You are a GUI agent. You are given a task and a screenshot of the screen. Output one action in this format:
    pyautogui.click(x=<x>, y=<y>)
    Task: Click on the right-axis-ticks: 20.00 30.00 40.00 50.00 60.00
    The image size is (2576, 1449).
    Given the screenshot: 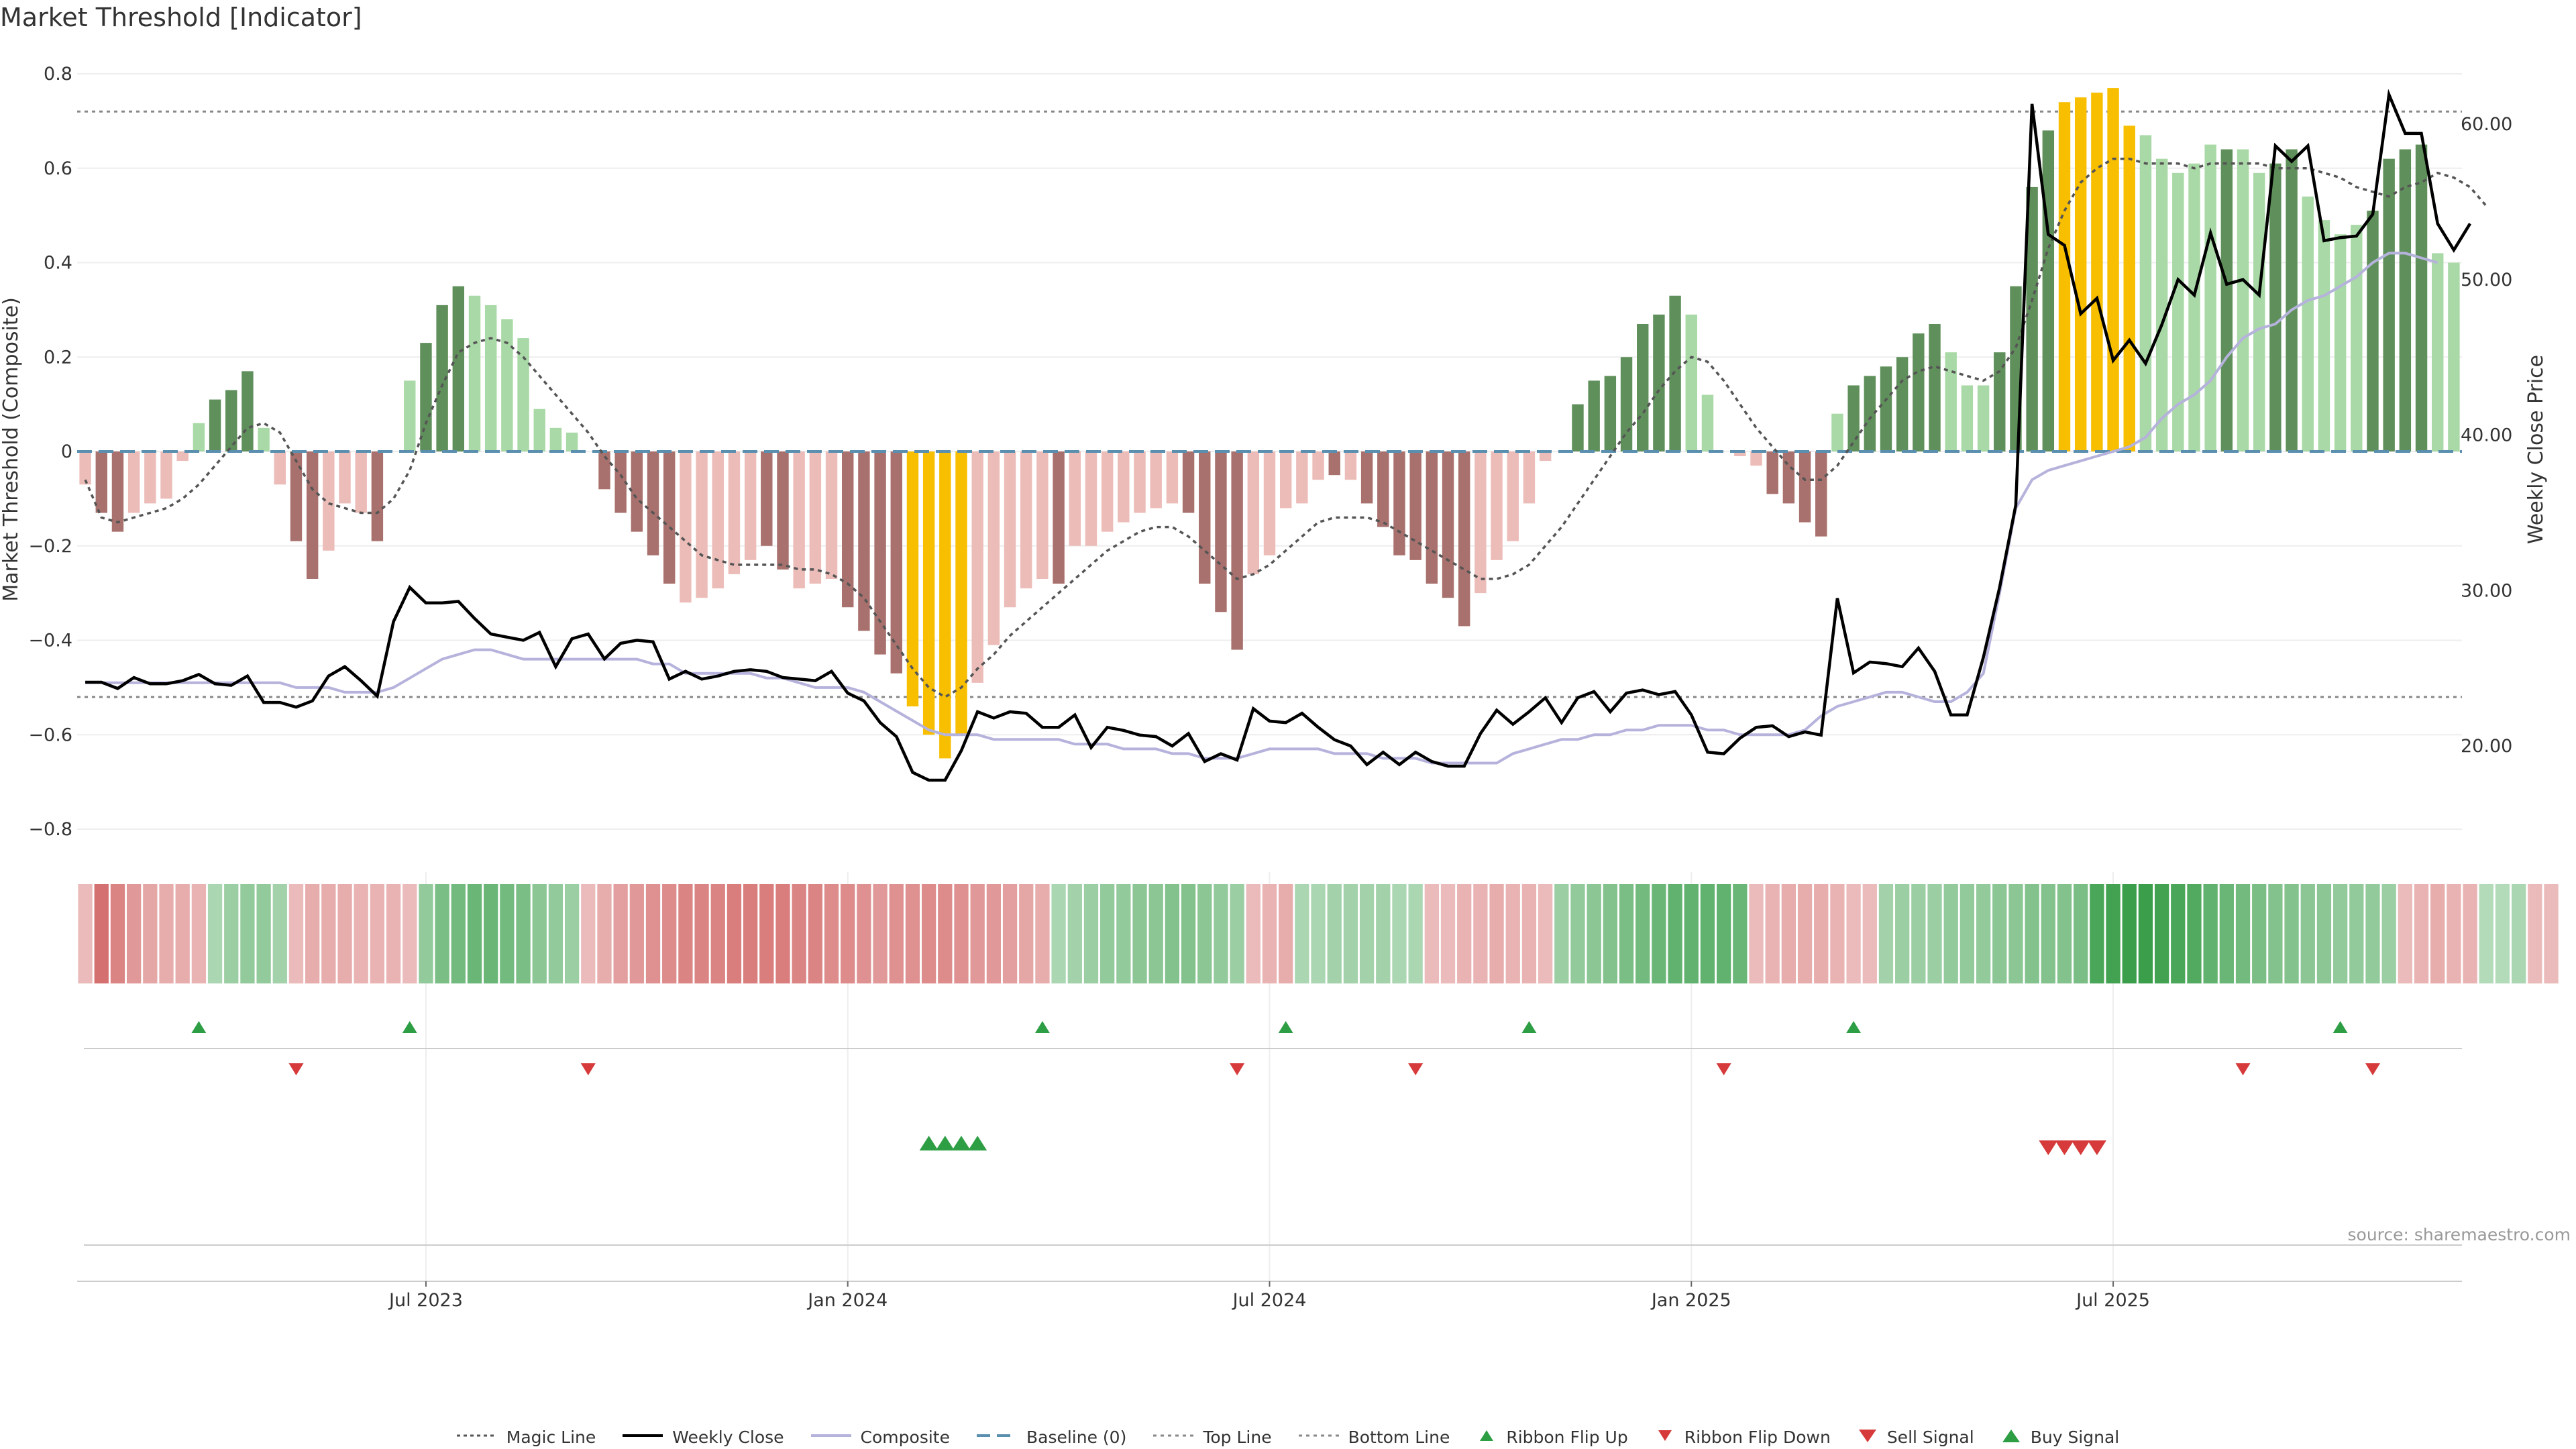 What is the action you would take?
    pyautogui.click(x=2486, y=435)
    